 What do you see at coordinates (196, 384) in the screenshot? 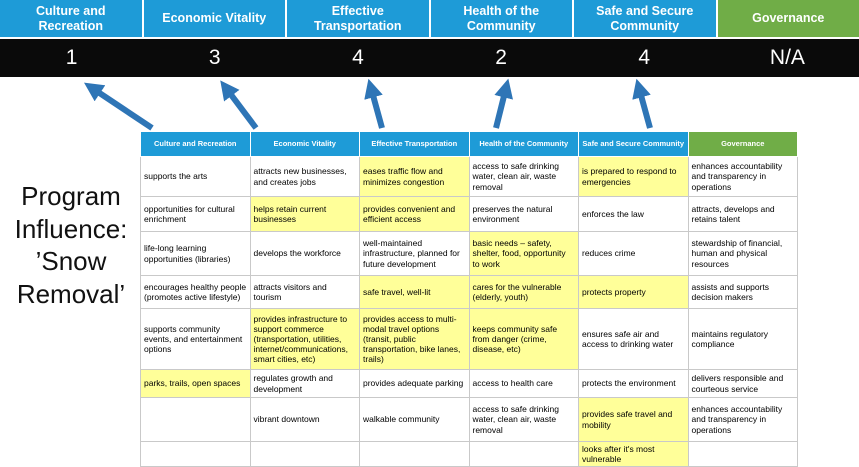
I see `table-cell-highlighted: parks, trails, open spaces` at bounding box center [196, 384].